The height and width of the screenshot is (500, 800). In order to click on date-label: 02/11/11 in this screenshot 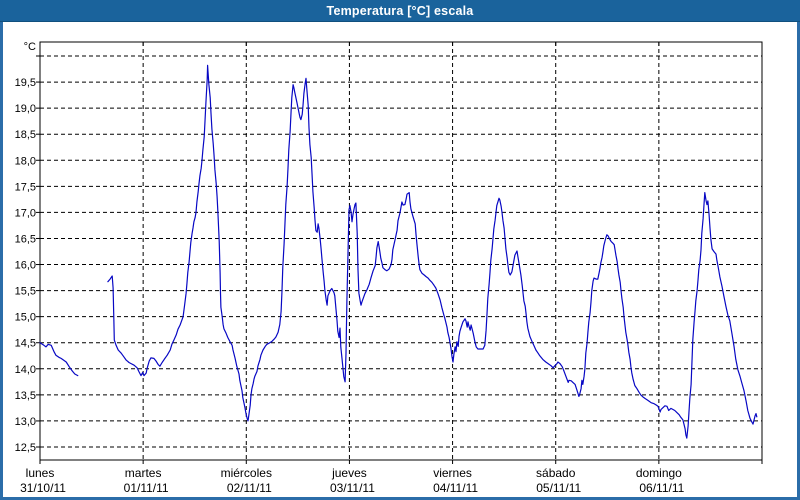, I will do `click(249, 488)`.